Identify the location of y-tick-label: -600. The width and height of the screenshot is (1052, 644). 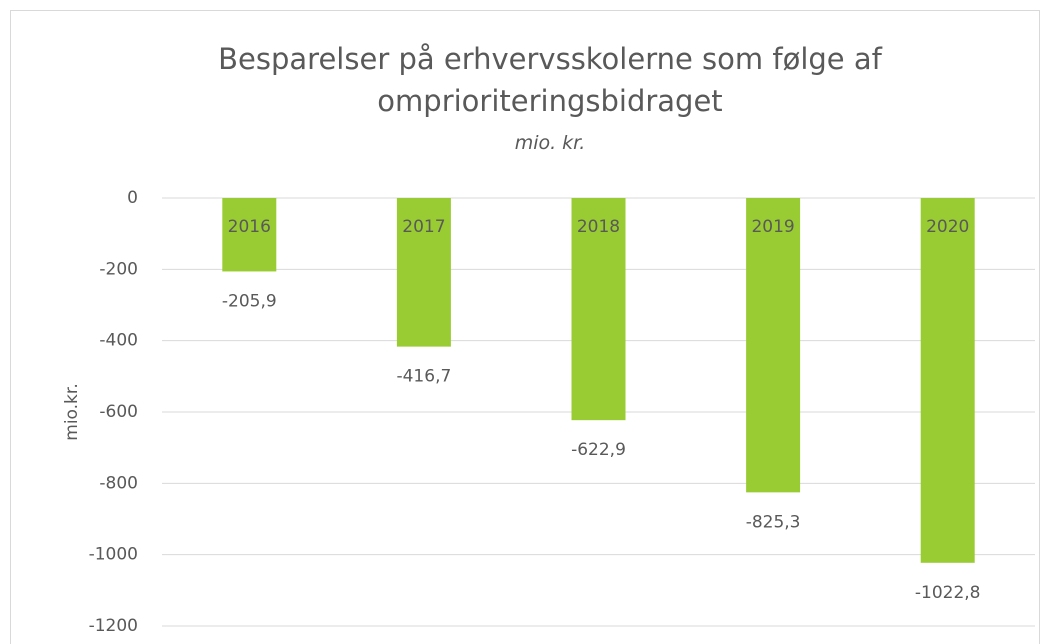
(118, 412).